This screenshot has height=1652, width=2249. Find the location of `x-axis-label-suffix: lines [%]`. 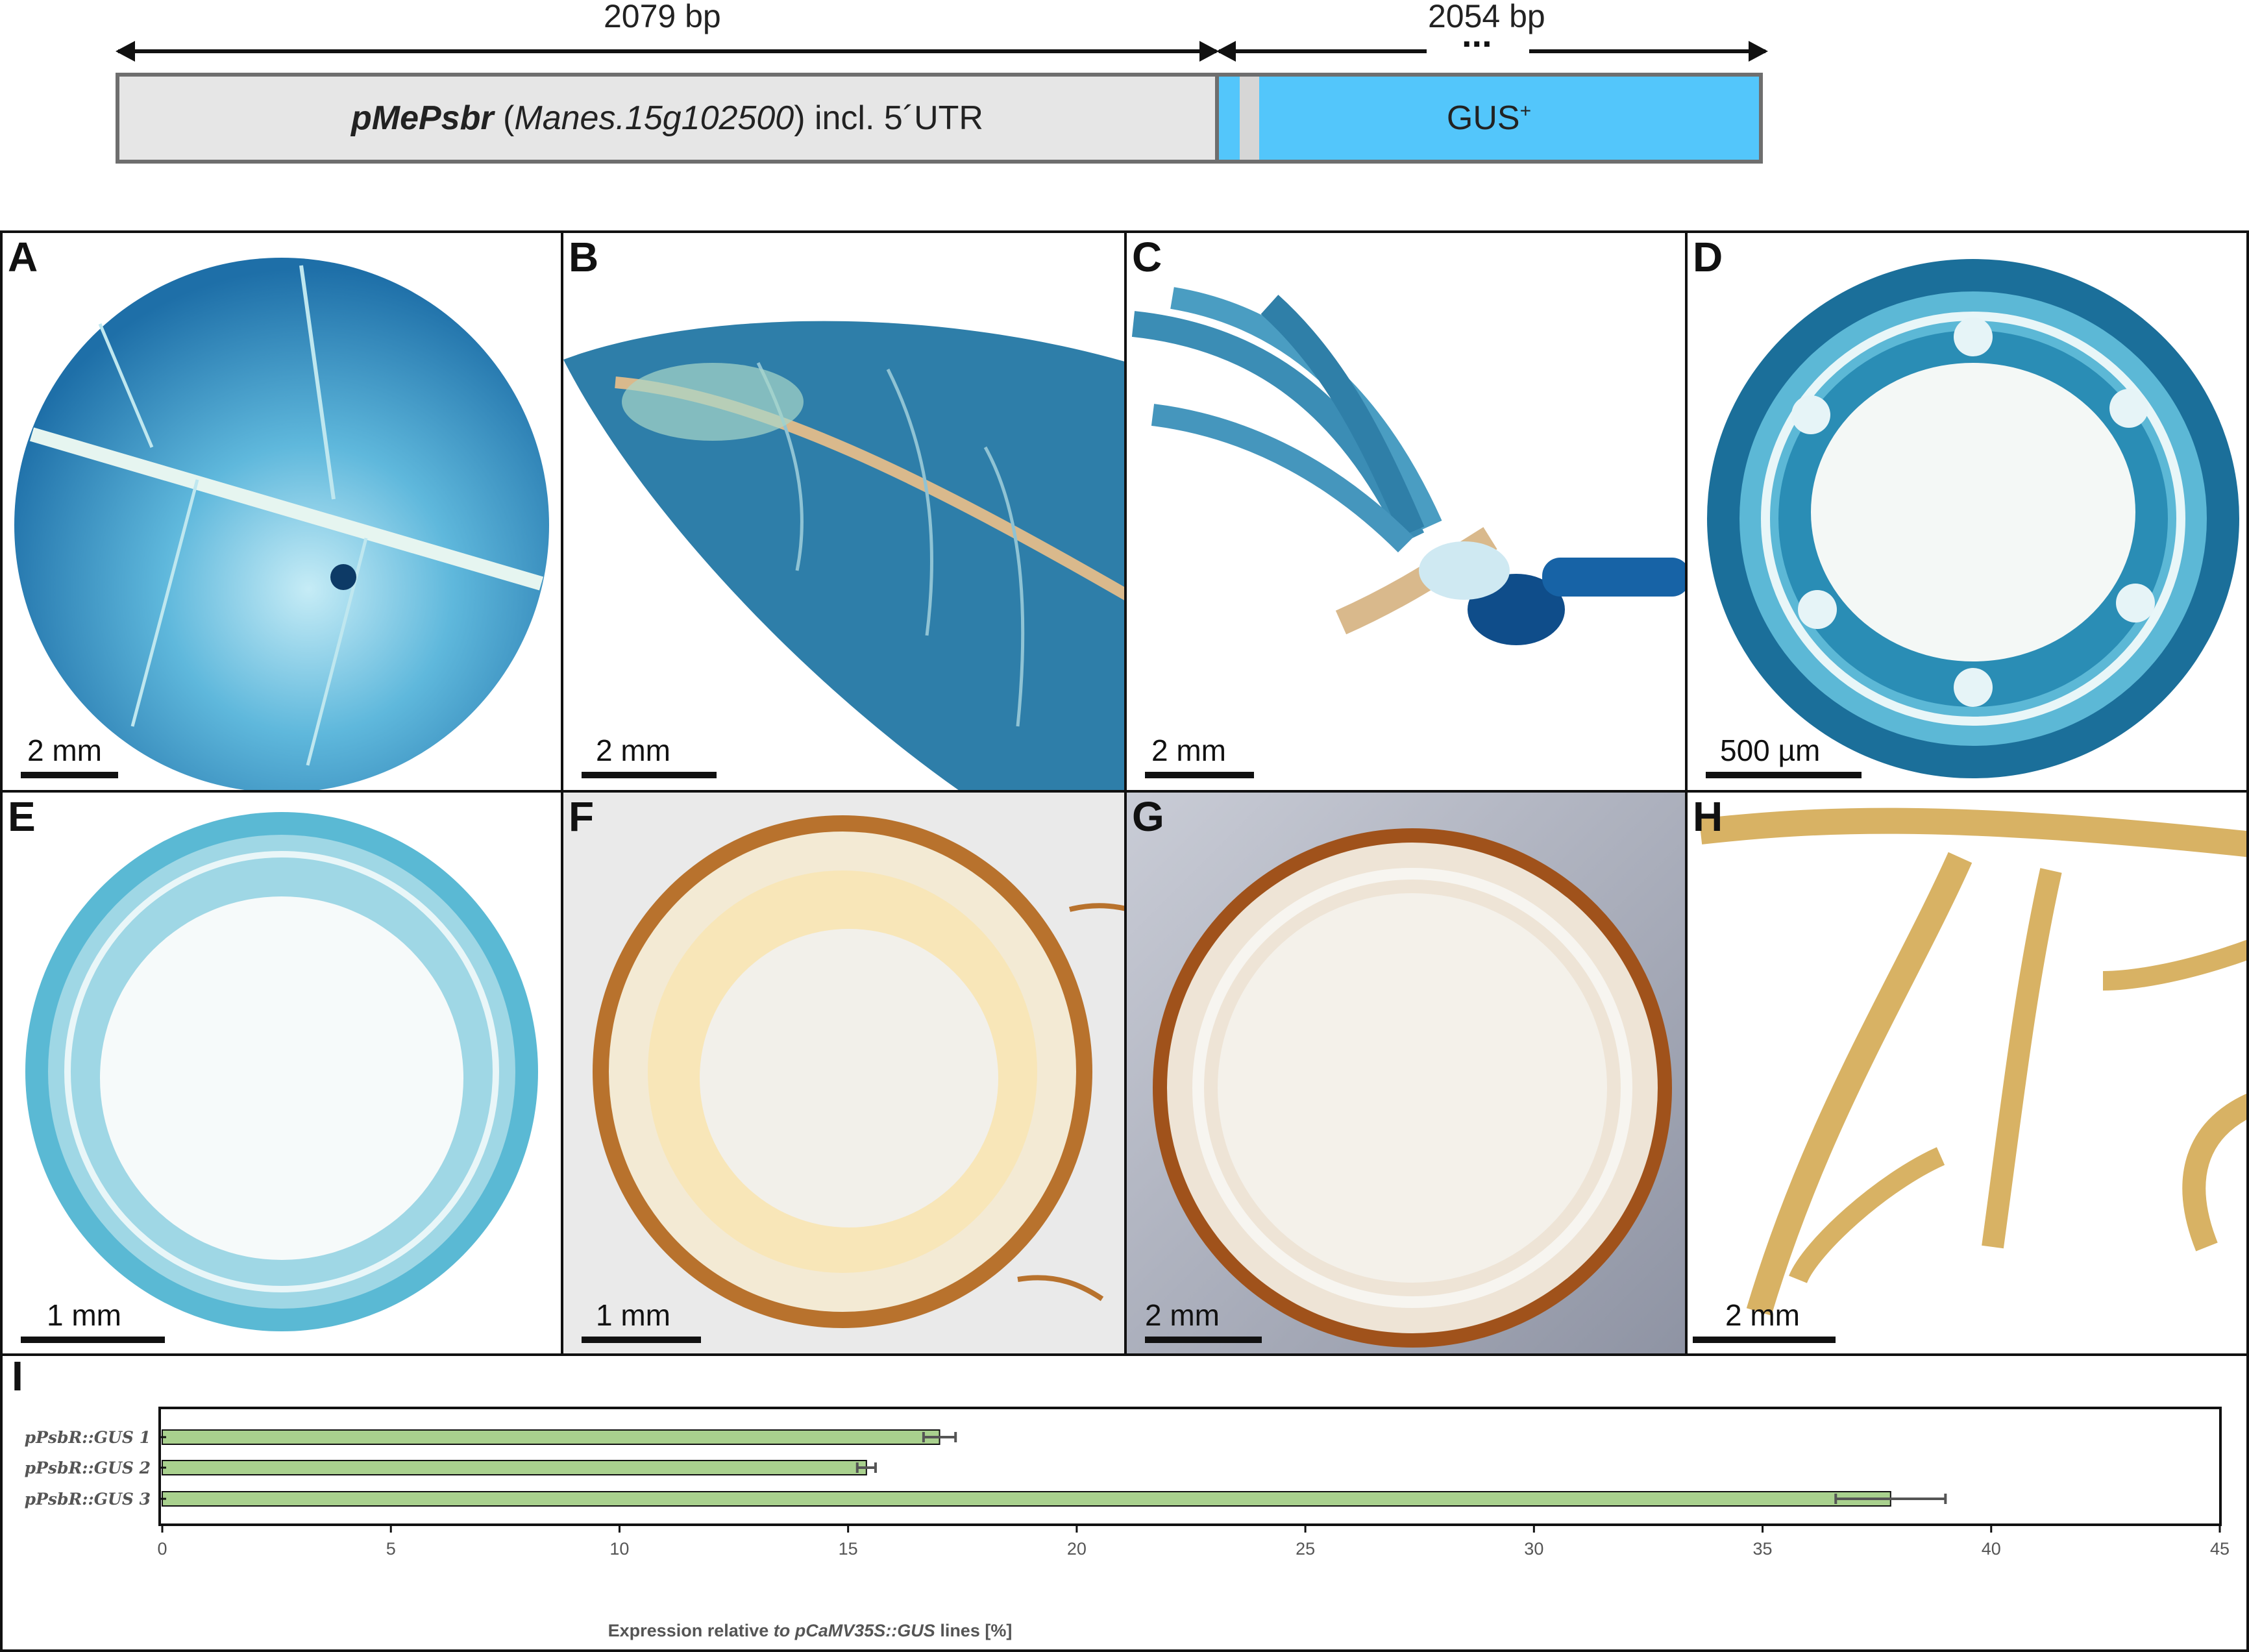

x-axis-label-suffix: lines [%] is located at coordinates (974, 1630).